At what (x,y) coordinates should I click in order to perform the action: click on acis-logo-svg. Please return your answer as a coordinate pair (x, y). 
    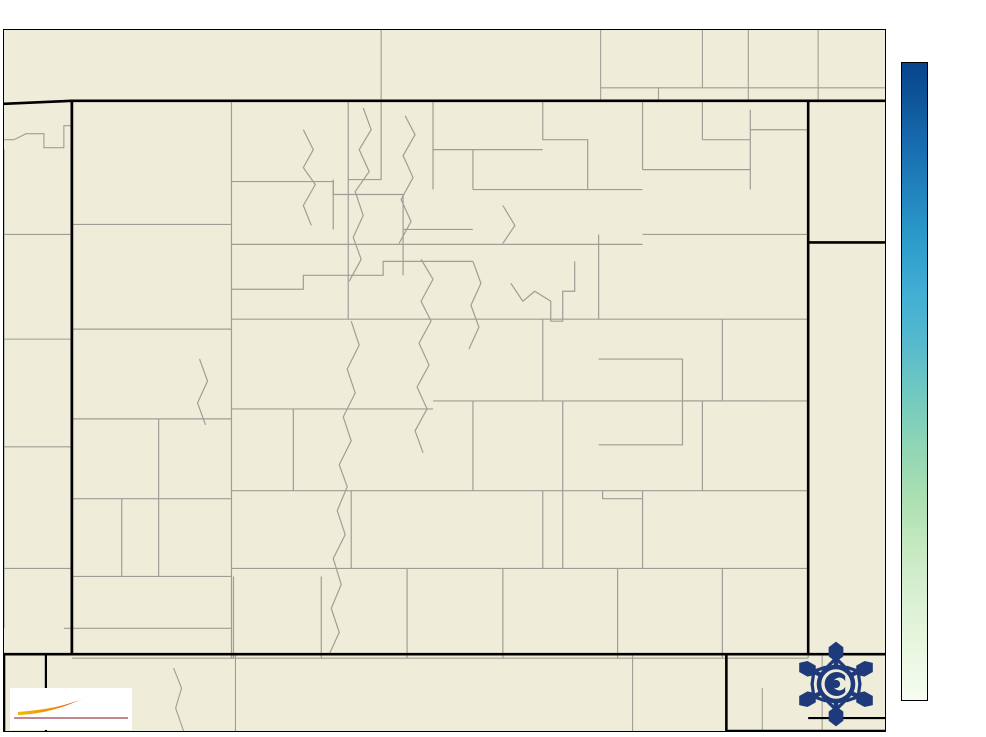
    Looking at the image, I should click on (71, 709).